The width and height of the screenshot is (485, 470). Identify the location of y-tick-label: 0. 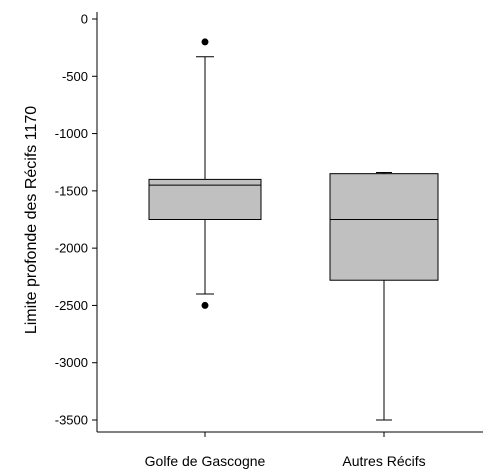
(84, 19).